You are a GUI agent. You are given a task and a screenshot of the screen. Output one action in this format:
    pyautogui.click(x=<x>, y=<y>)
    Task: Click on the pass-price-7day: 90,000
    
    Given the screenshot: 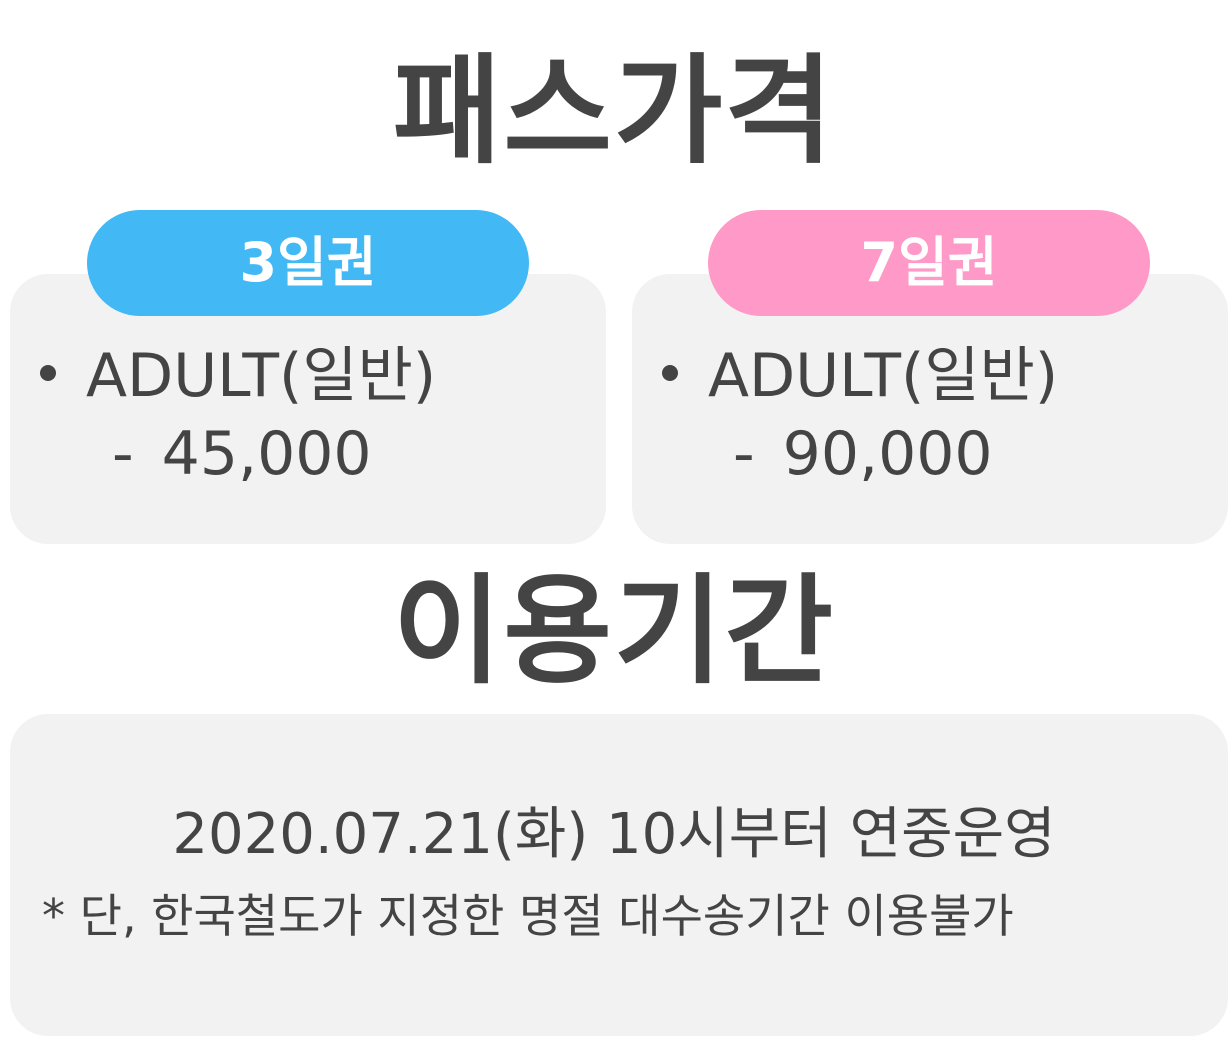 What is the action you would take?
    pyautogui.click(x=887, y=454)
    